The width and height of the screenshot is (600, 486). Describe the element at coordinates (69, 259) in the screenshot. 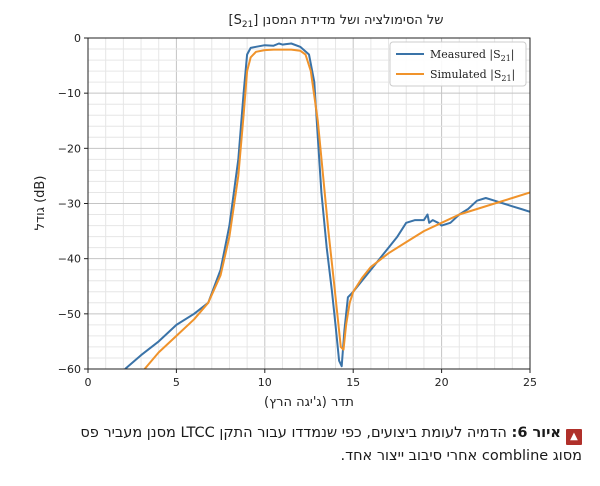

I see `y-tick-label: −40` at that location.